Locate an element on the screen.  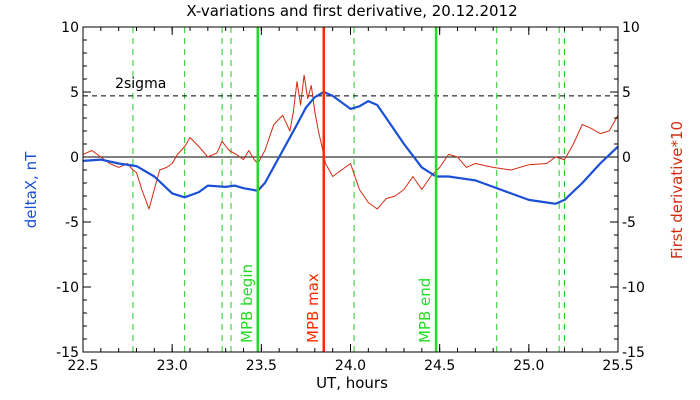
x-tick-label-5: 25.0 is located at coordinates (528, 366).